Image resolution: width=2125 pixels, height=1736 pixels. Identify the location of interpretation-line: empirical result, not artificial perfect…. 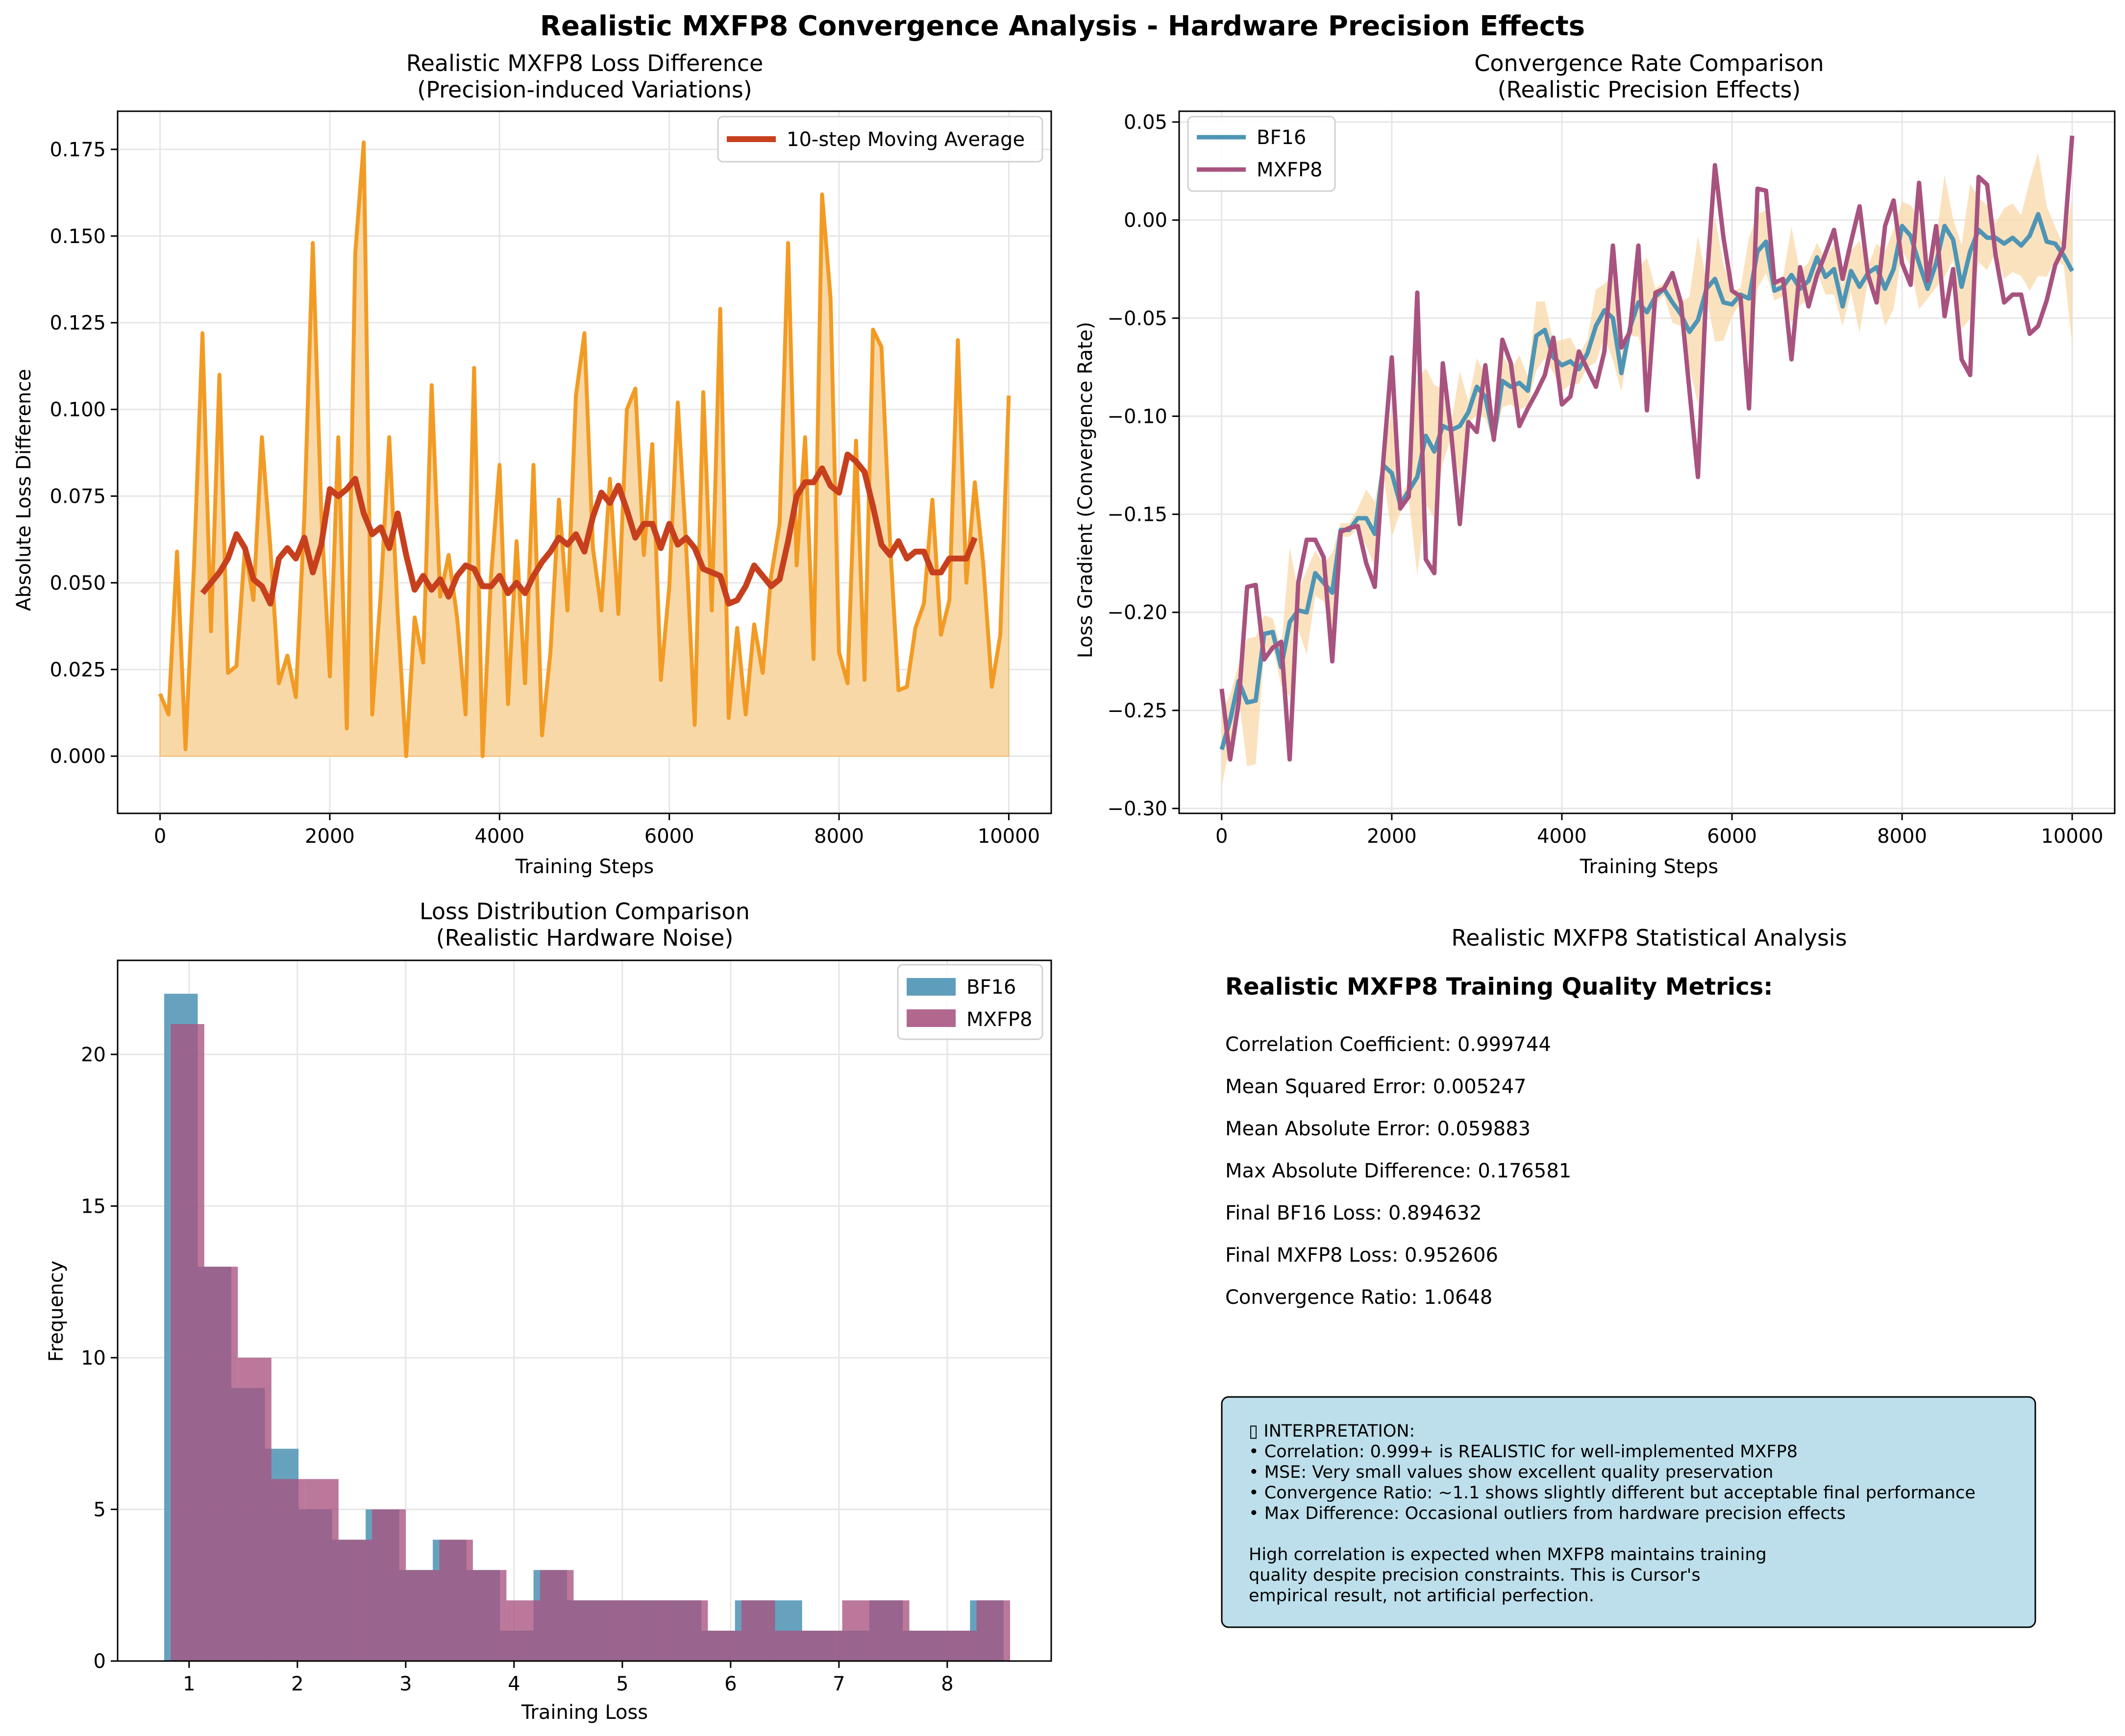
(1421, 1596).